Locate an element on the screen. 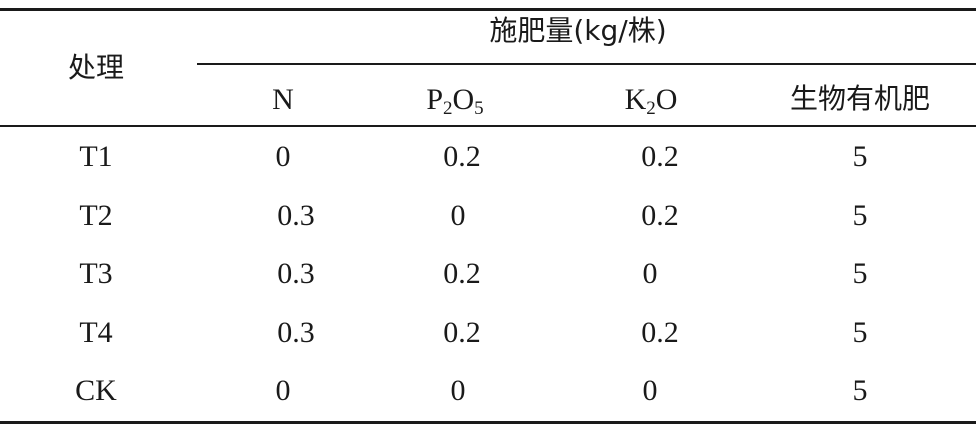 The width and height of the screenshot is (976, 432). row-label: T3 is located at coordinates (96, 273).